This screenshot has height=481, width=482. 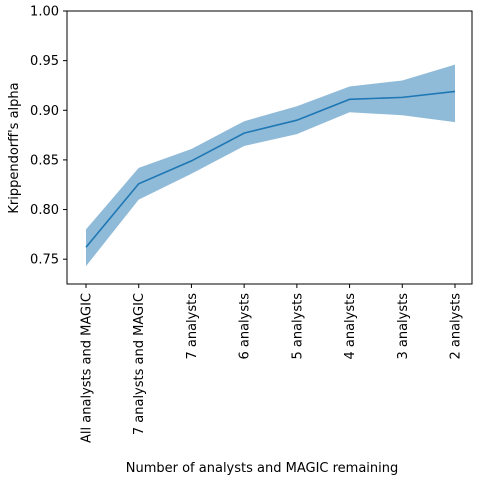 I want to click on x-tick-label: 5 analysts, so click(x=297, y=326).